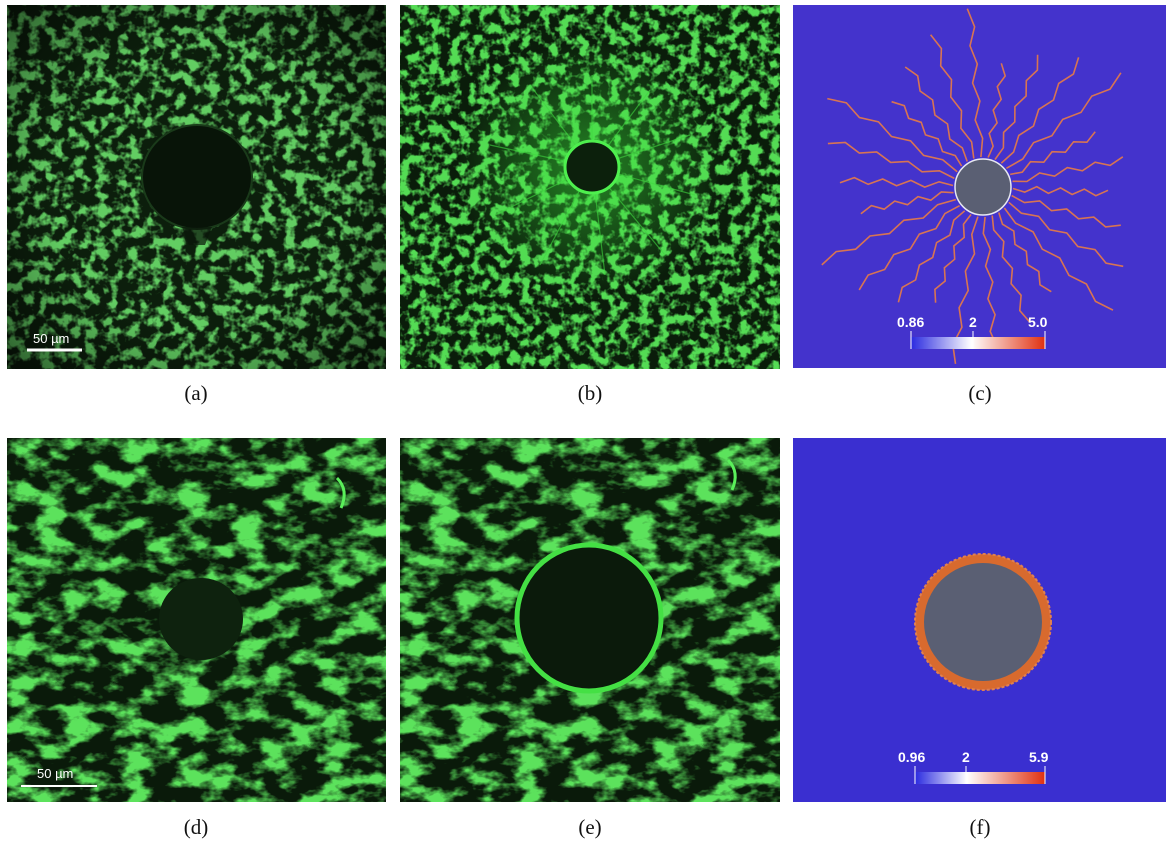  I want to click on caption-c: (c), so click(980, 393).